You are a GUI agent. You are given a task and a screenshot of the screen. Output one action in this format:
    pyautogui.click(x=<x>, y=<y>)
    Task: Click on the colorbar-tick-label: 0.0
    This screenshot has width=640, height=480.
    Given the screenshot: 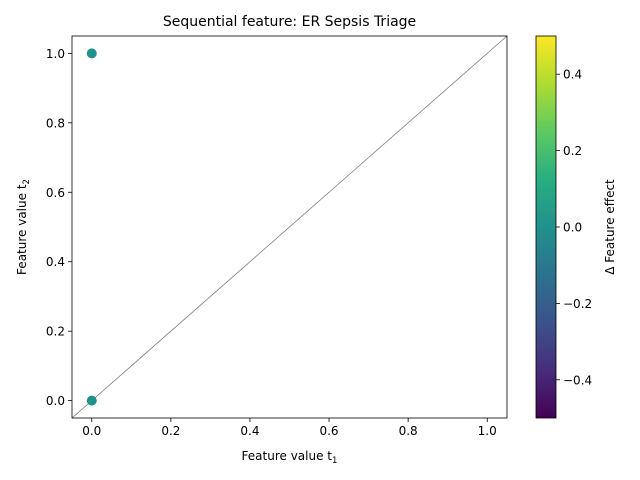 What is the action you would take?
    pyautogui.click(x=572, y=228)
    